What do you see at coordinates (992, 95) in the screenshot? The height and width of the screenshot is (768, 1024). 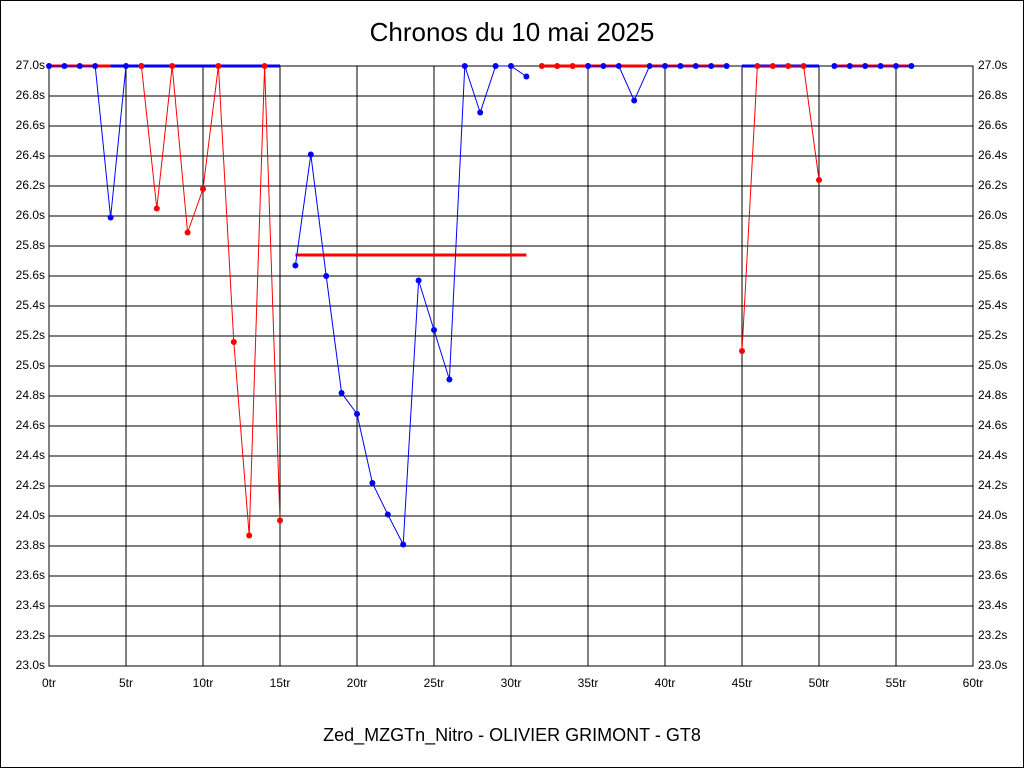 I see `y-tick-label-right: 26.8s` at bounding box center [992, 95].